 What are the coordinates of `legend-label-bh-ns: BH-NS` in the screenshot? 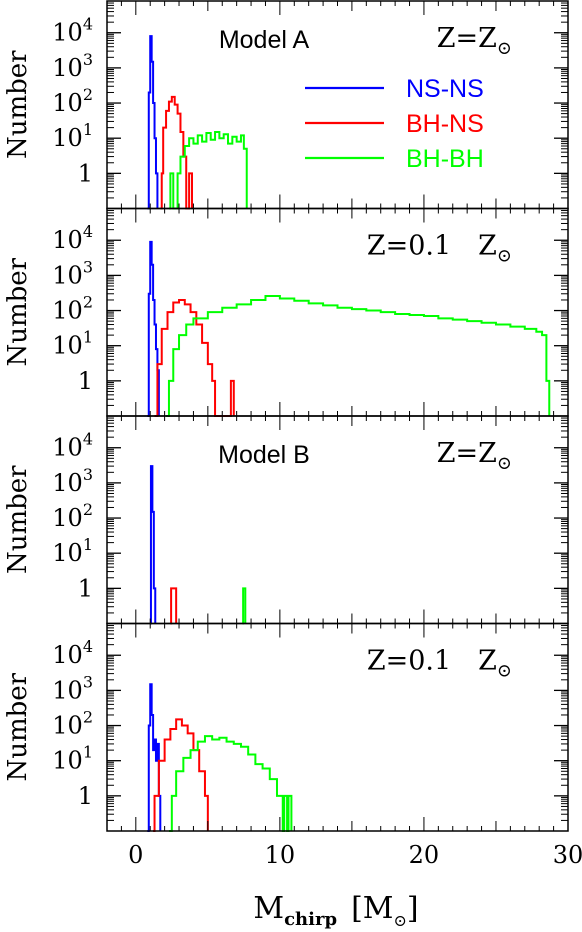 It's located at (445, 124).